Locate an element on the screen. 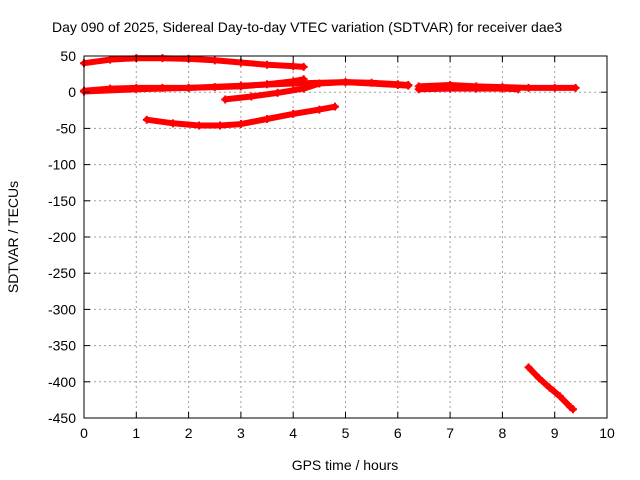  x-tick-label: 2 is located at coordinates (189, 433).